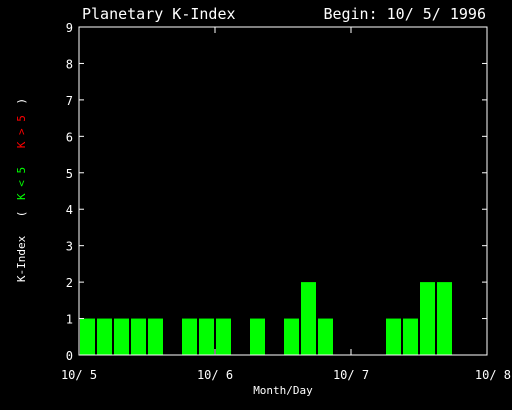 This screenshot has height=410, width=512. I want to click on y-axis-label-group: K-Index ( K < 5 K > 5 ), so click(21, 190).